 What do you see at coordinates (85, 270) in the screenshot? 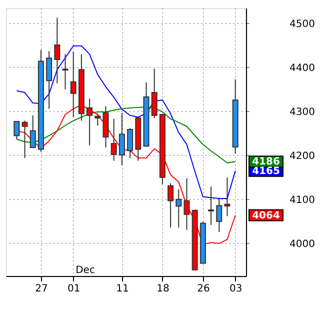
I see `annotation: Dec` at bounding box center [85, 270].